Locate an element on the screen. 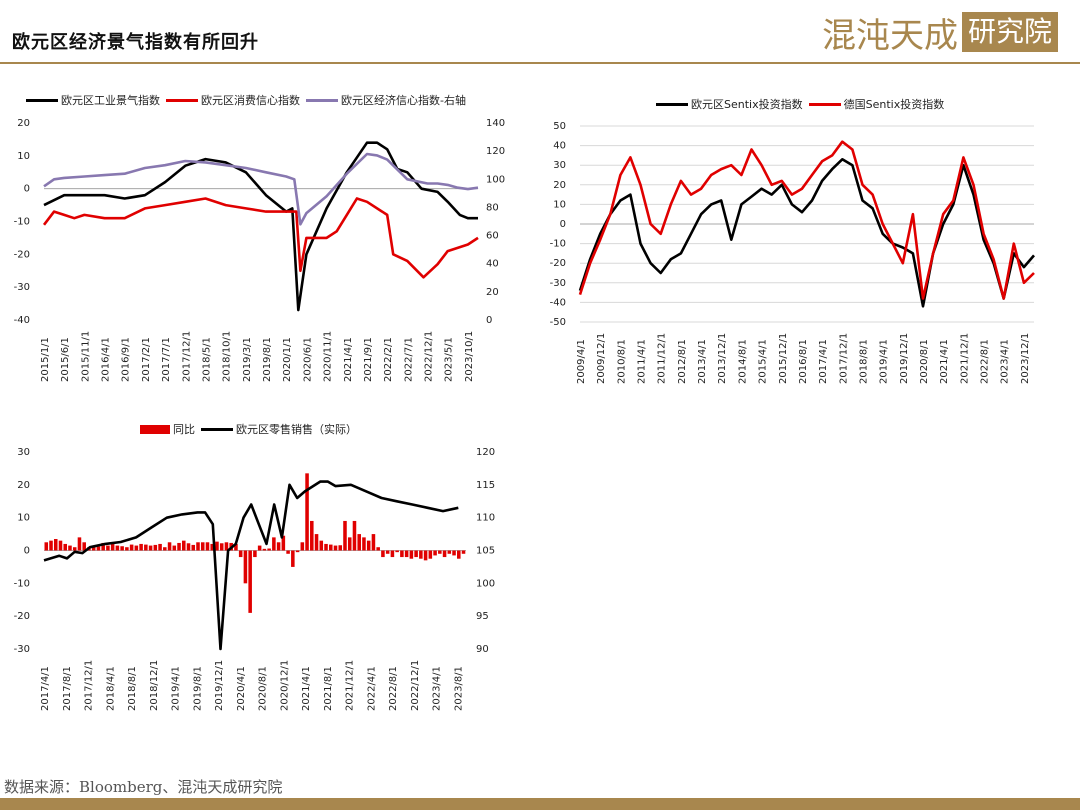  chart3-xtick: 2018/12/1 is located at coordinates (154, 685).